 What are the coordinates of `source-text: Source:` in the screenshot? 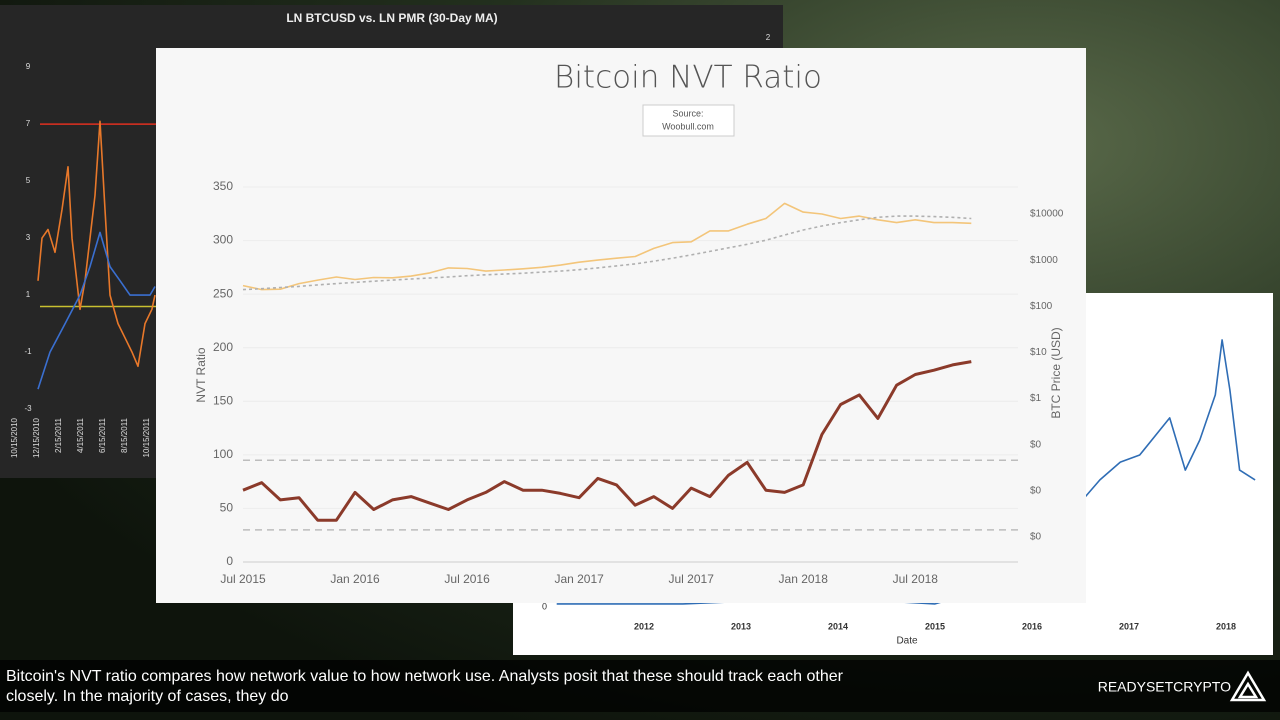 It's located at (687, 113).